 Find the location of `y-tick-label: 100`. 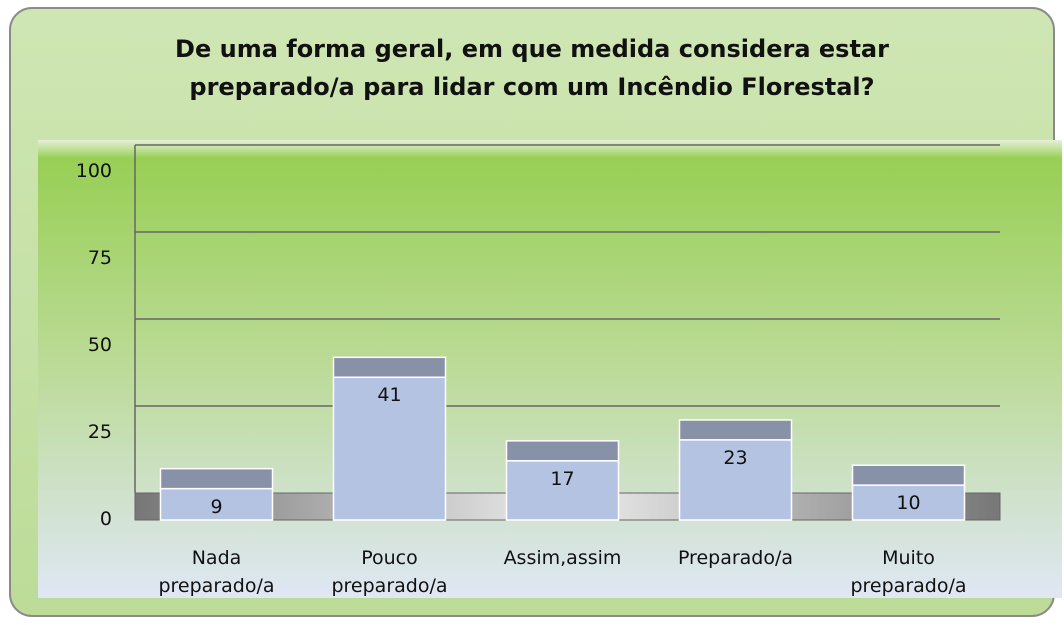

y-tick-label: 100 is located at coordinates (93, 171).